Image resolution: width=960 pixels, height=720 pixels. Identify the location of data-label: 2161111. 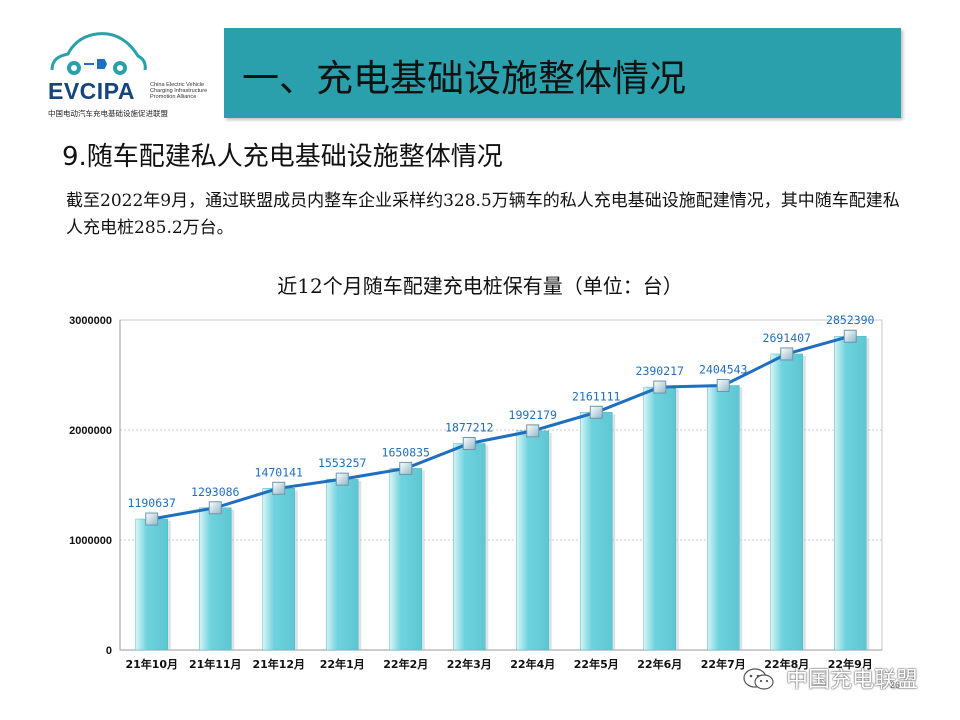
(596, 396).